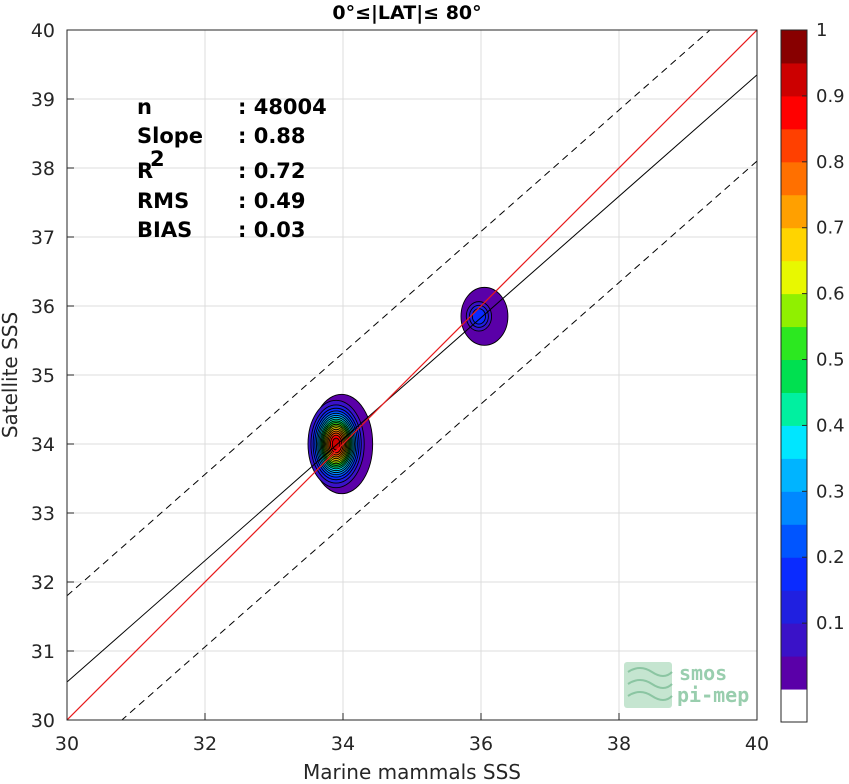 The width and height of the screenshot is (849, 784). I want to click on colorbar-tick-label: 0.7, so click(830, 228).